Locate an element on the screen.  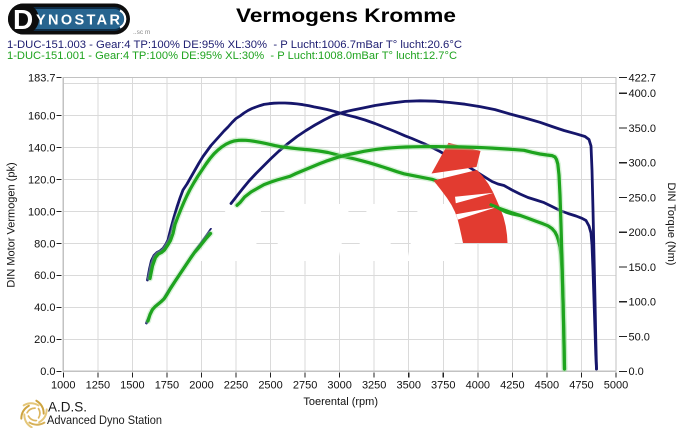
svg-text: 2500 is located at coordinates (270, 386).